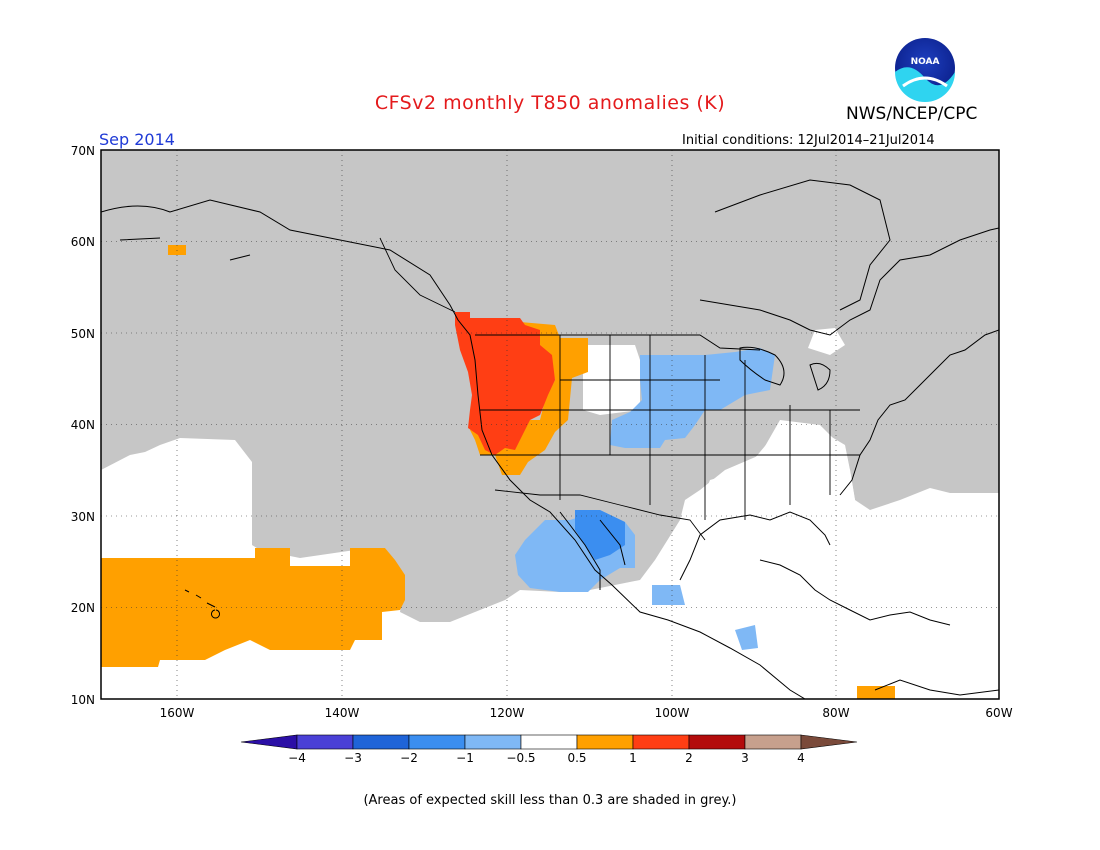 The image size is (1100, 850). What do you see at coordinates (465, 758) in the screenshot?
I see `colorbar-tick-label: −1` at bounding box center [465, 758].